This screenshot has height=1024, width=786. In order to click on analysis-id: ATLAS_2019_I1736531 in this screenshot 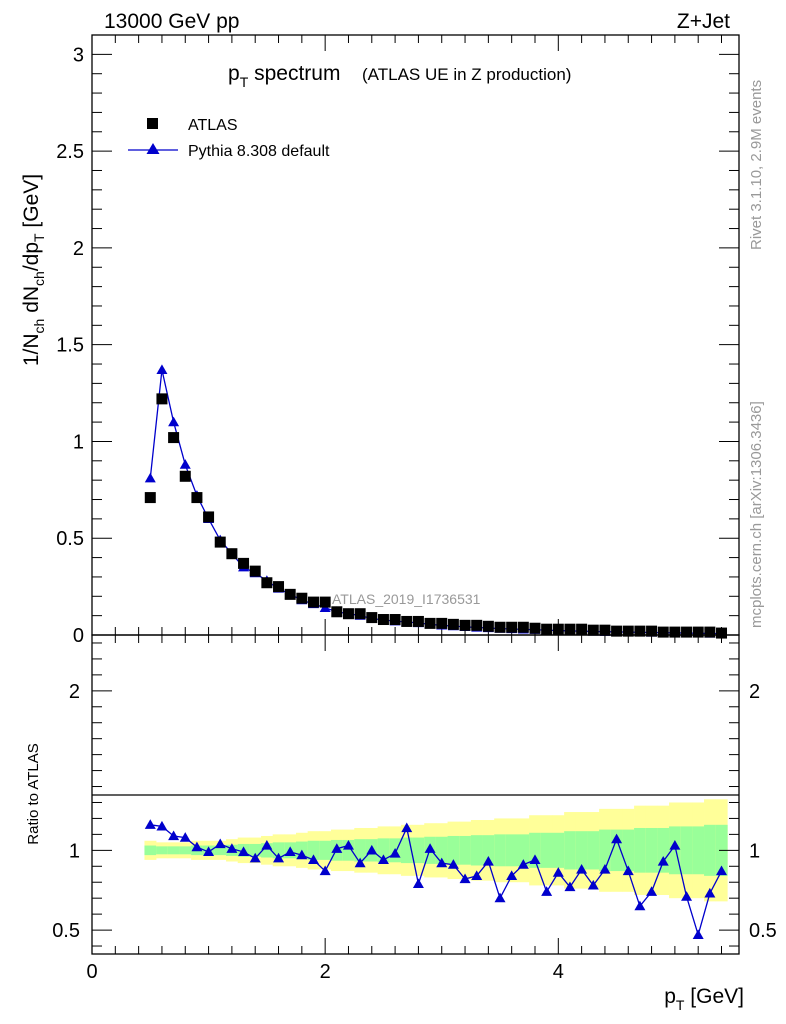, I will do `click(406, 599)`.